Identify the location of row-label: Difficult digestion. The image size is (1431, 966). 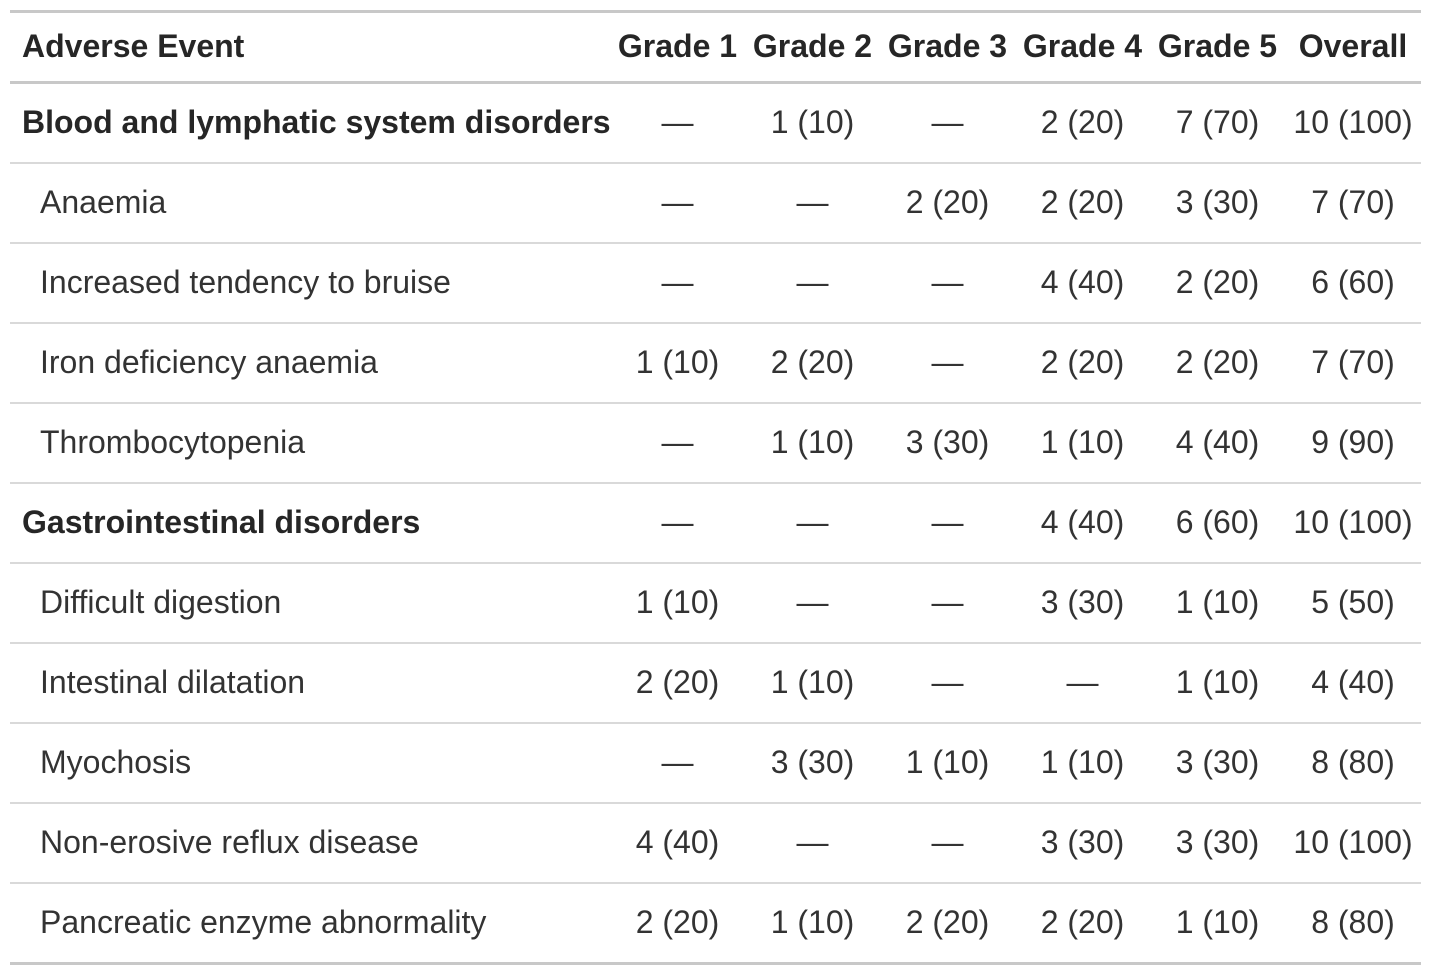
(310, 603).